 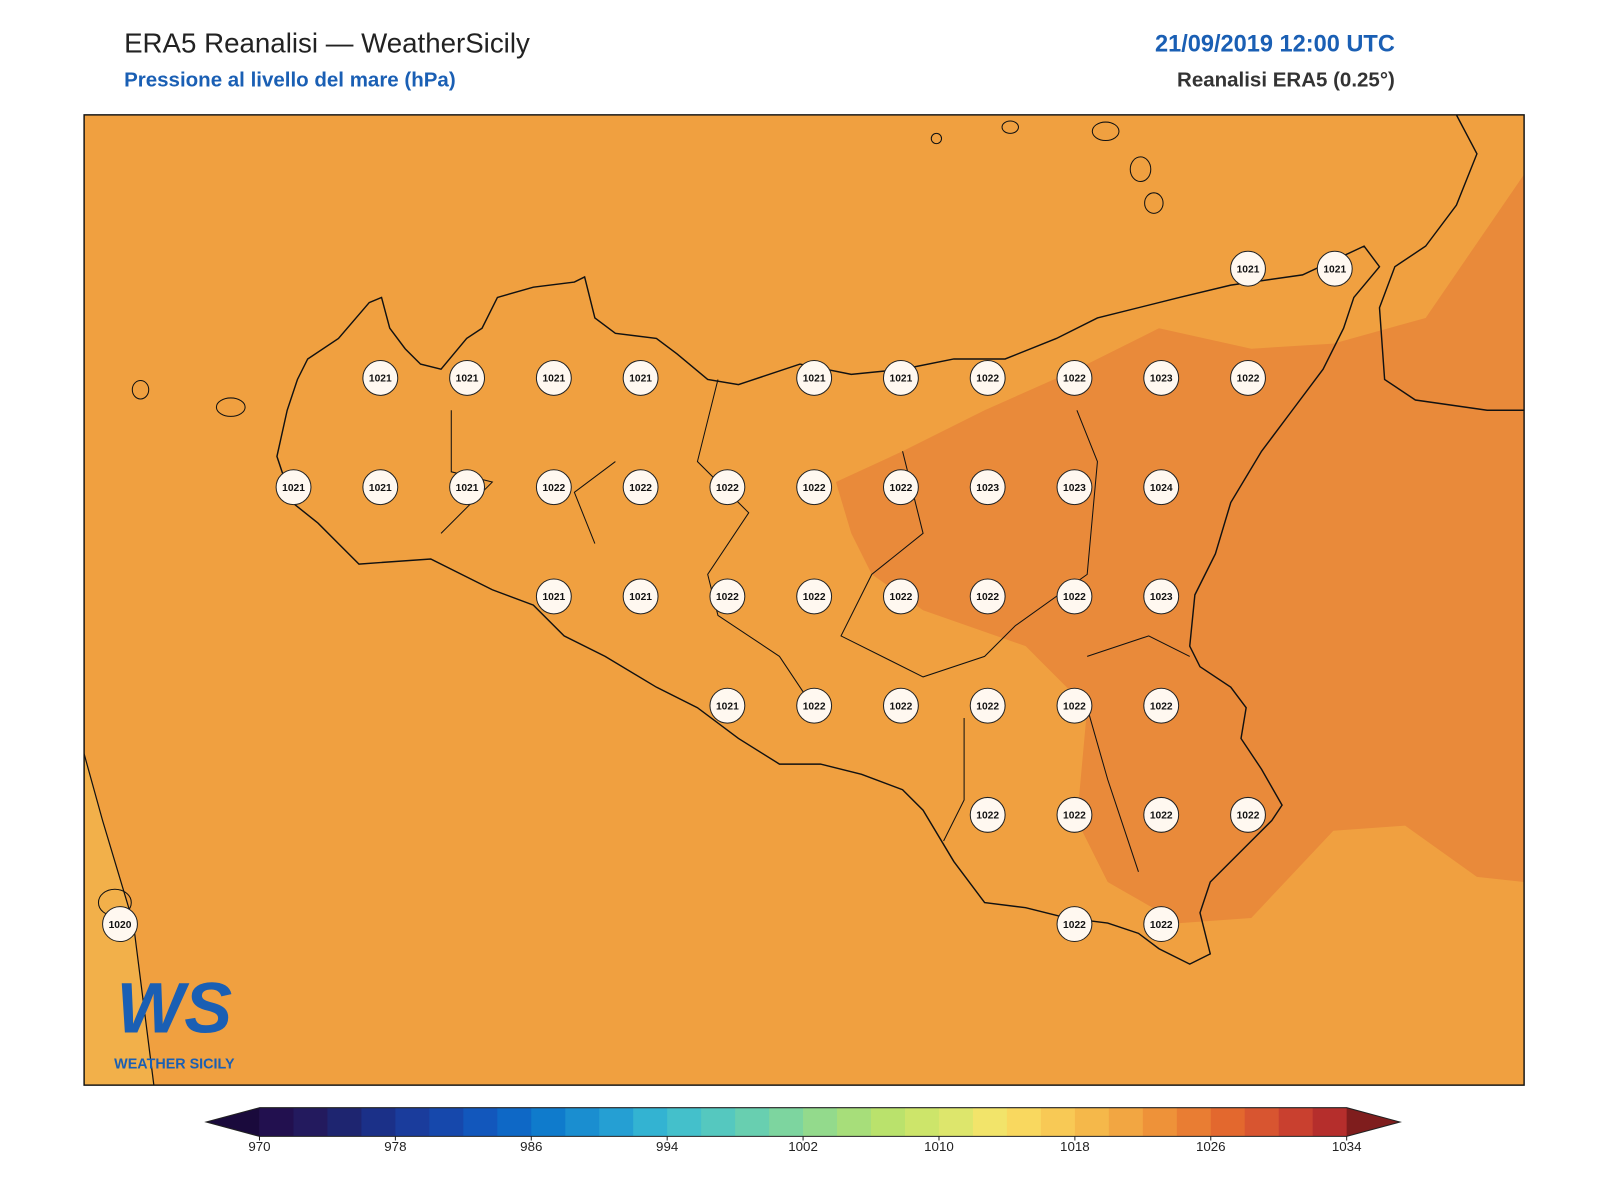 What do you see at coordinates (395, 1146) in the screenshot?
I see `colorbar-tick-label: 978` at bounding box center [395, 1146].